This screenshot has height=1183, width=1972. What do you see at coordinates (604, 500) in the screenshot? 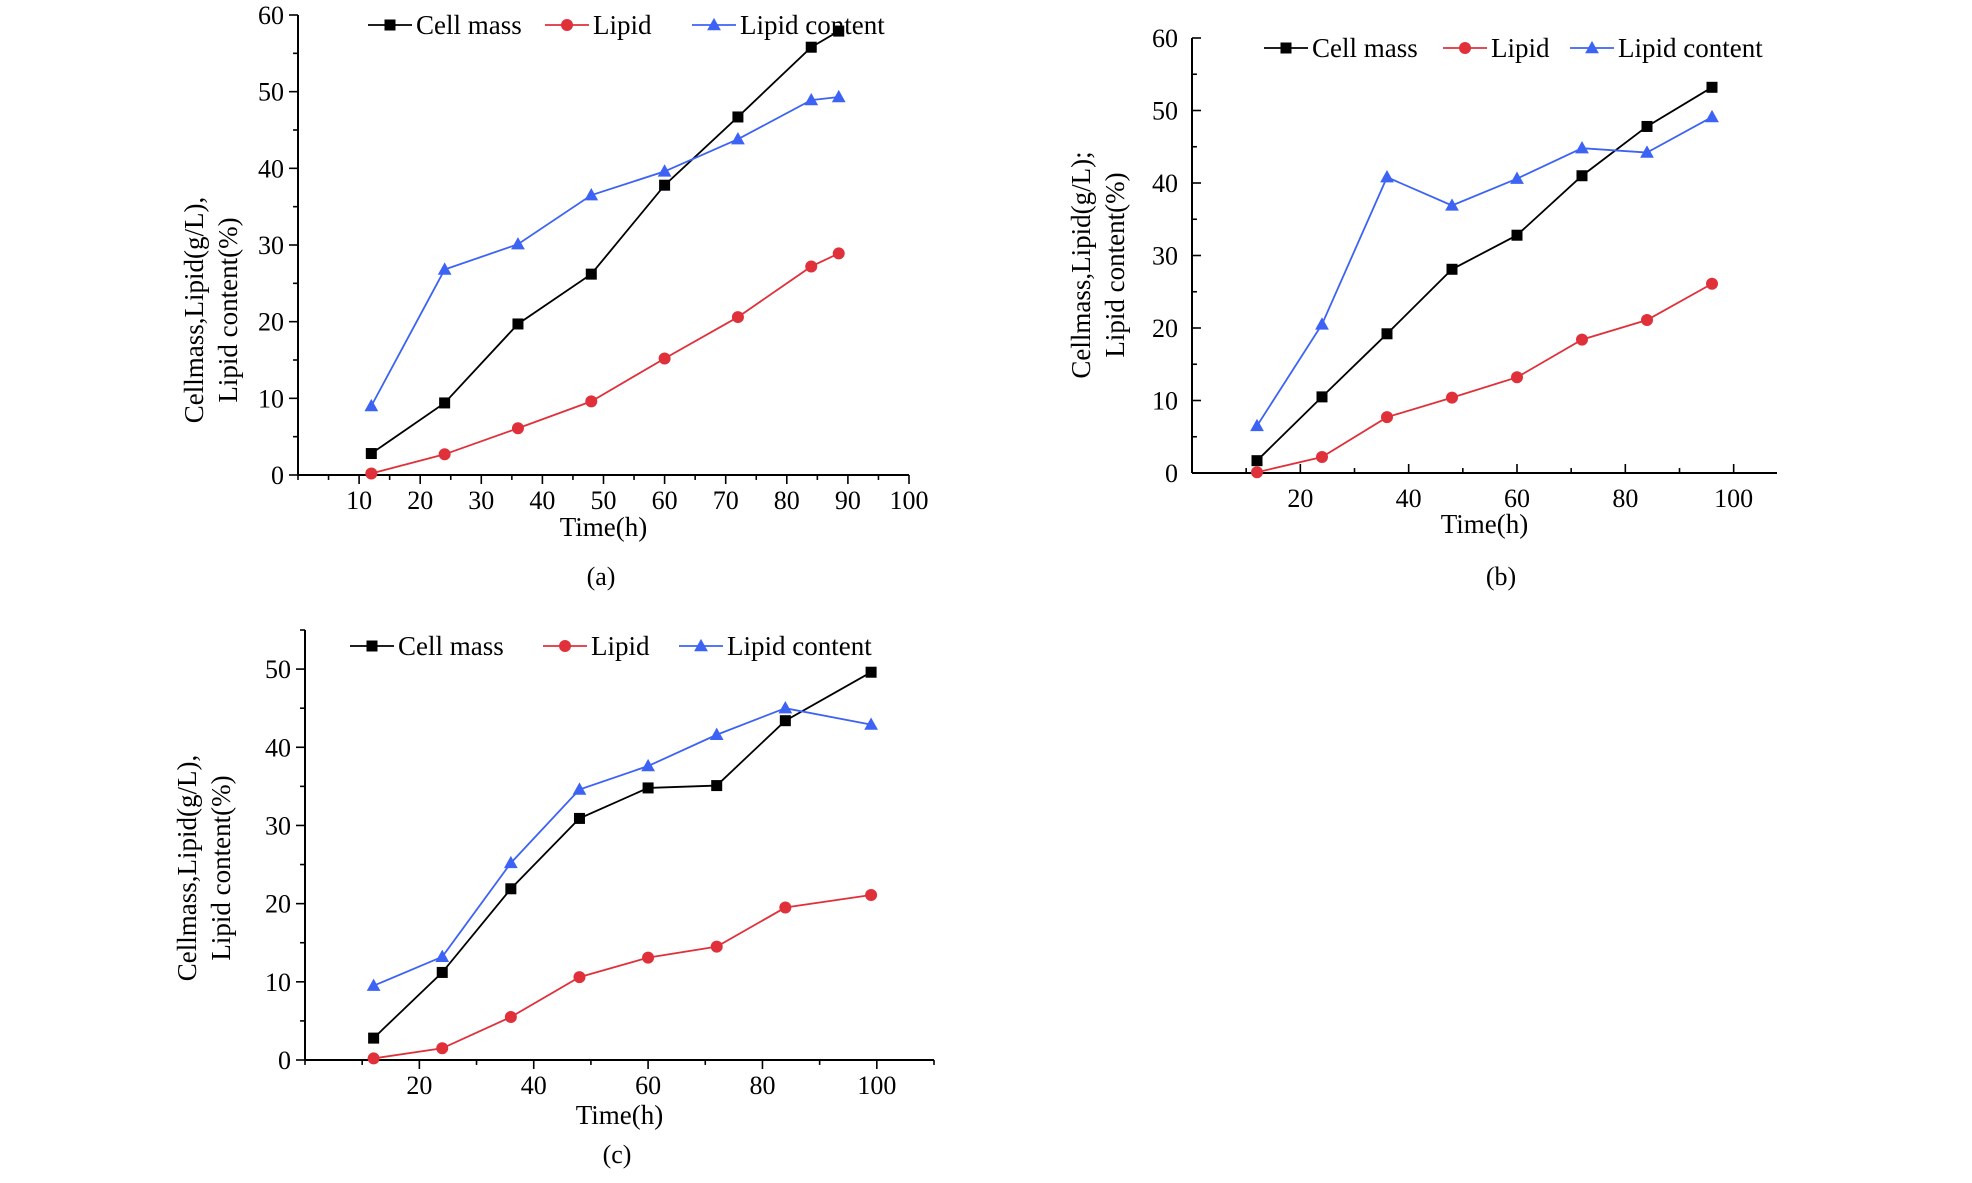
I see `x-tick-label: 50` at bounding box center [604, 500].